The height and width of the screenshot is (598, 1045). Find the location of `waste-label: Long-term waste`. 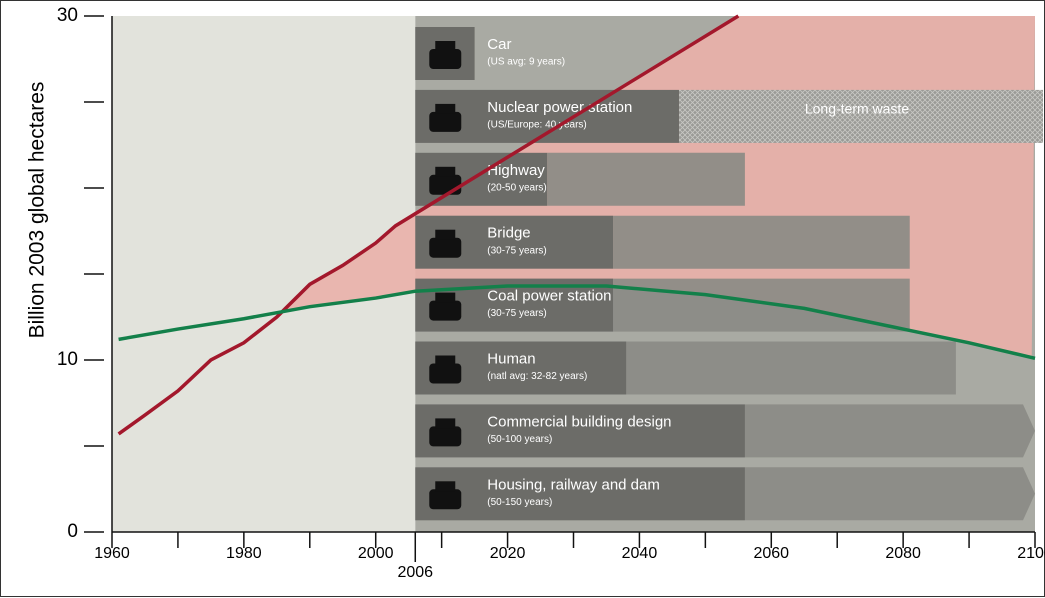

waste-label: Long-term waste is located at coordinates (857, 109).